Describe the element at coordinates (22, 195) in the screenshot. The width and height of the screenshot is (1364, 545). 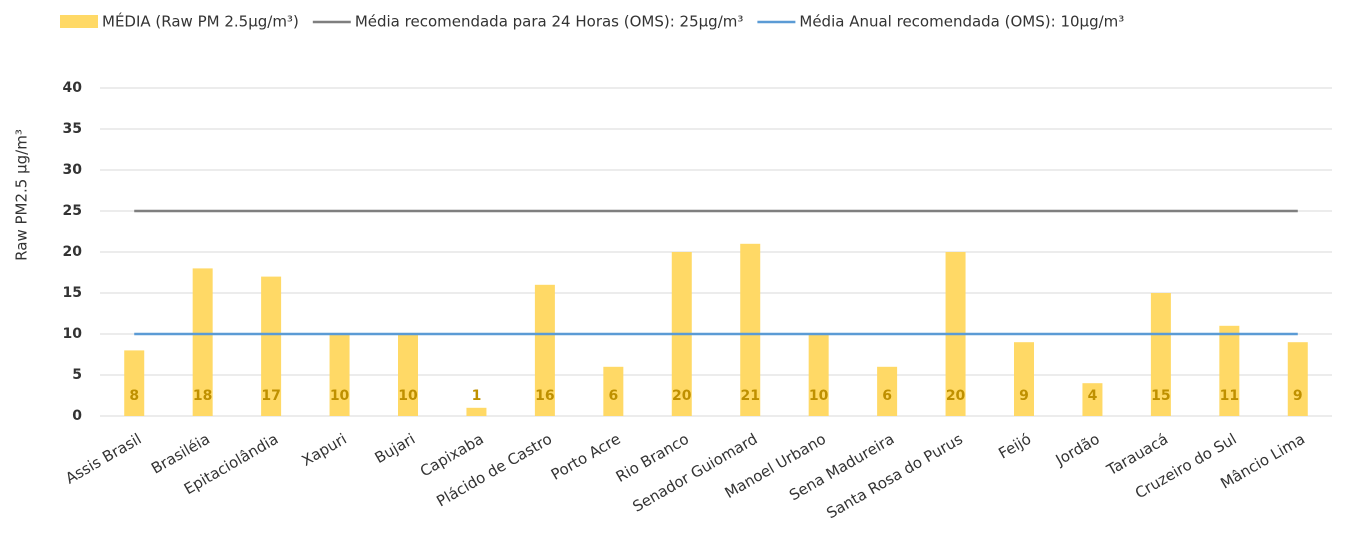
I see `y-axis-label: Raw PM2.5 µg/m³` at that location.